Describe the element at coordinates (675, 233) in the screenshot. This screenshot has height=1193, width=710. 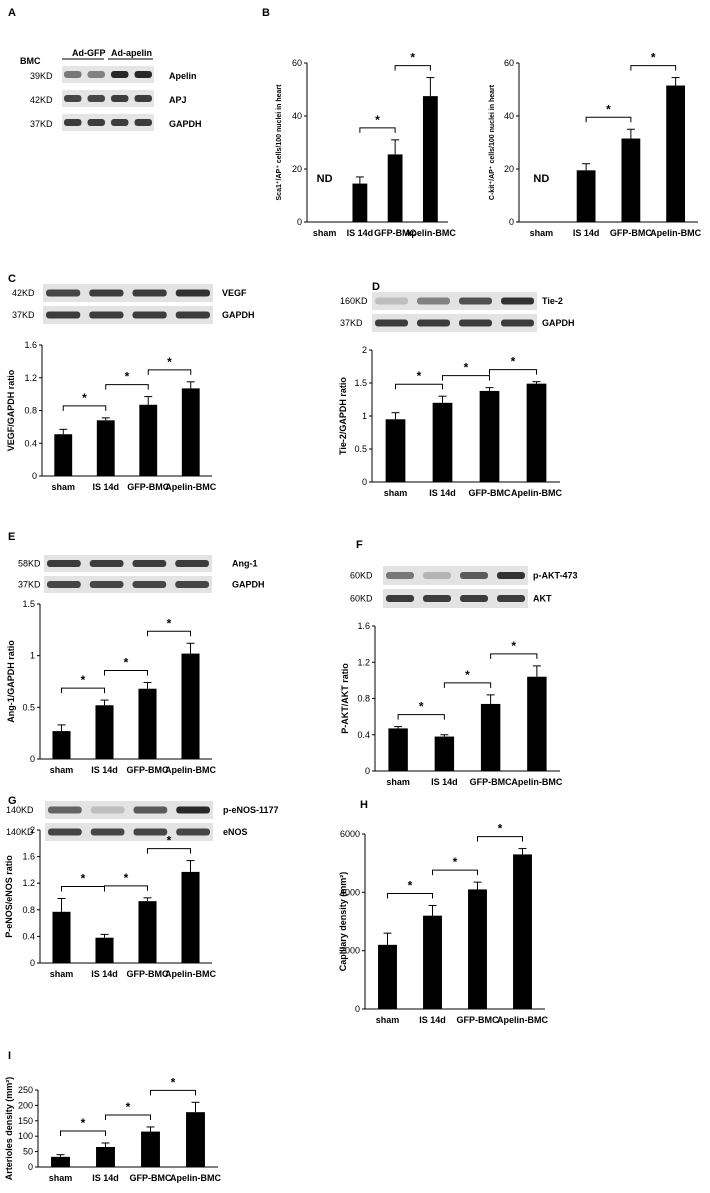
I see `chart-b2-category-label: Apelin-BMC` at that location.